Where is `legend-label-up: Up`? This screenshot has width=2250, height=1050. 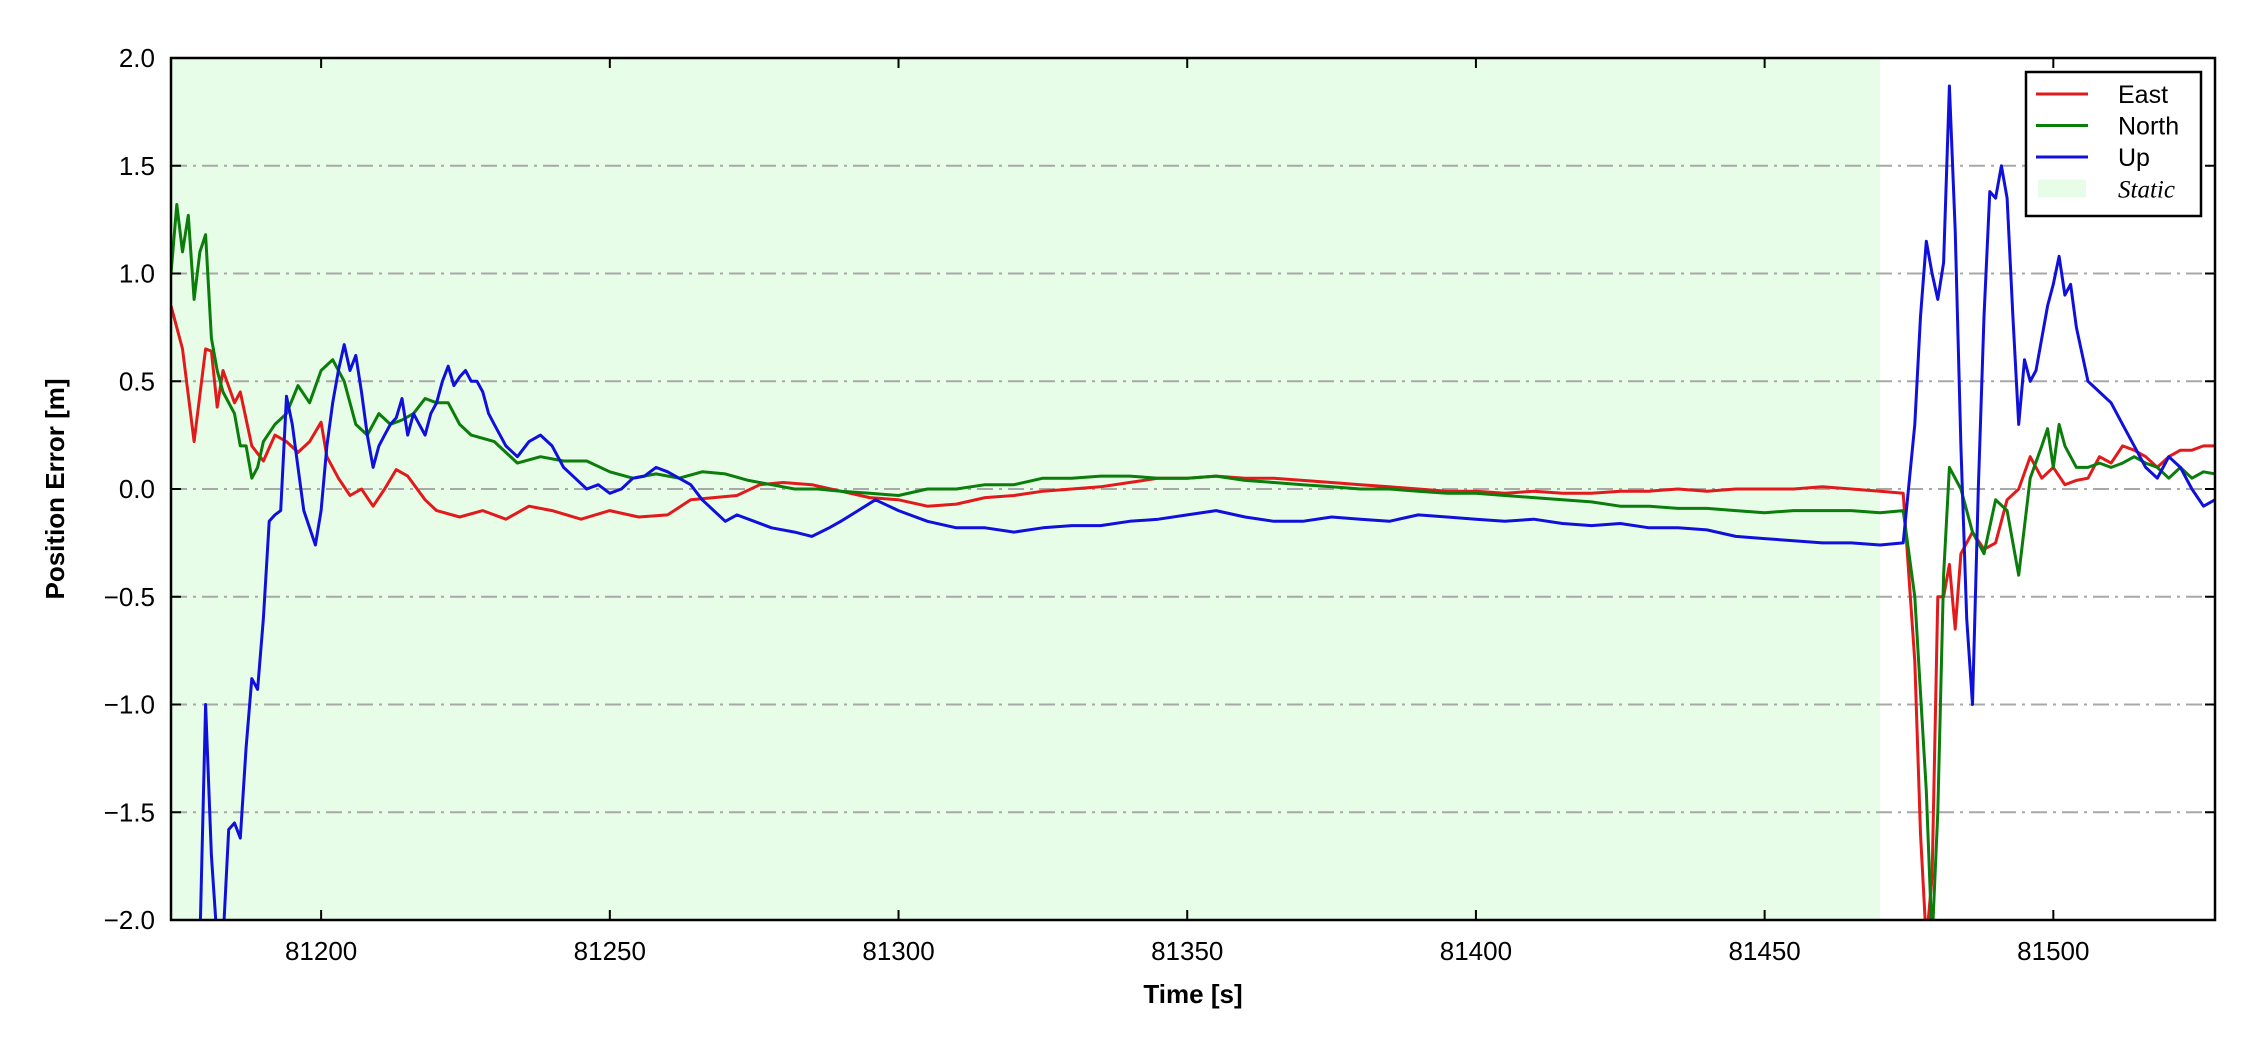 legend-label-up: Up is located at coordinates (2134, 158).